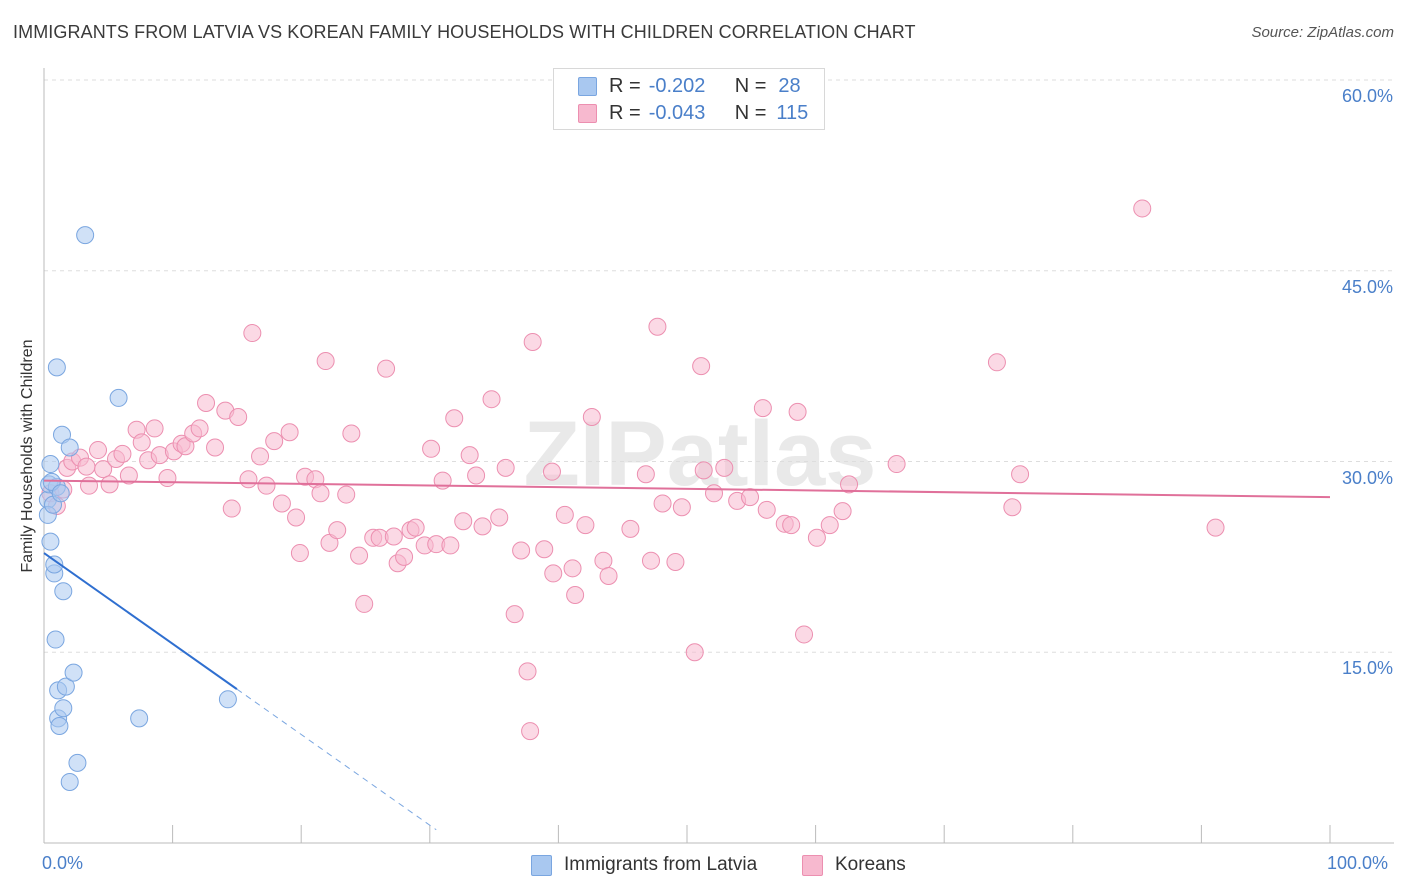  Describe the element at coordinates (677, 112) in the screenshot. I see `r-value: -0.043` at that location.